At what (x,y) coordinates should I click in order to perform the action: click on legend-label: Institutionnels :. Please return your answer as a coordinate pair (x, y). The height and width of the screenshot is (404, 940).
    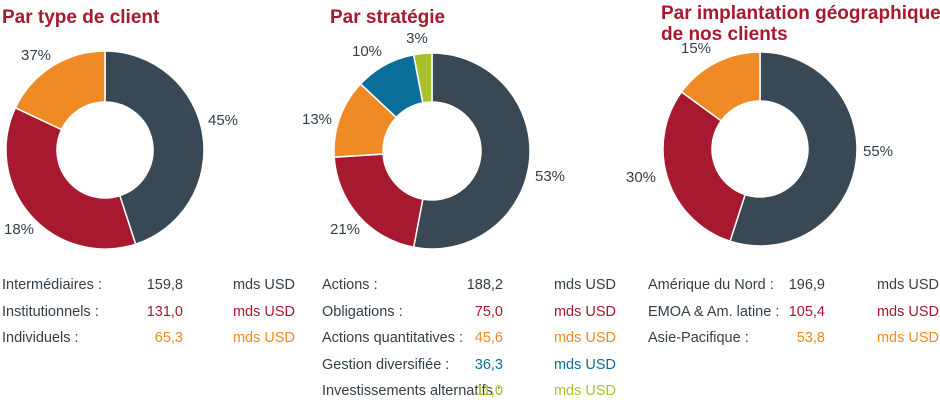
    Looking at the image, I should click on (50, 311).